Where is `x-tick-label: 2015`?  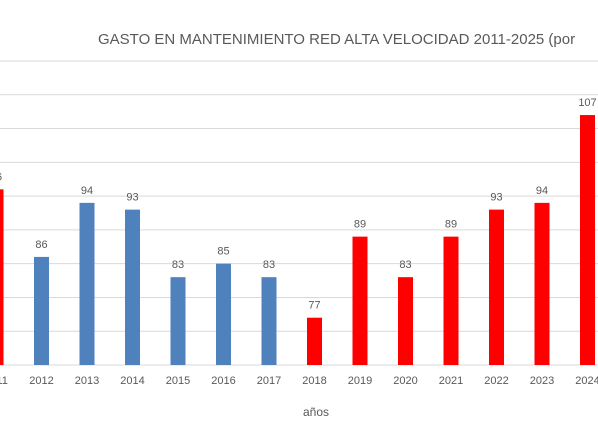 x-tick-label: 2015 is located at coordinates (178, 381).